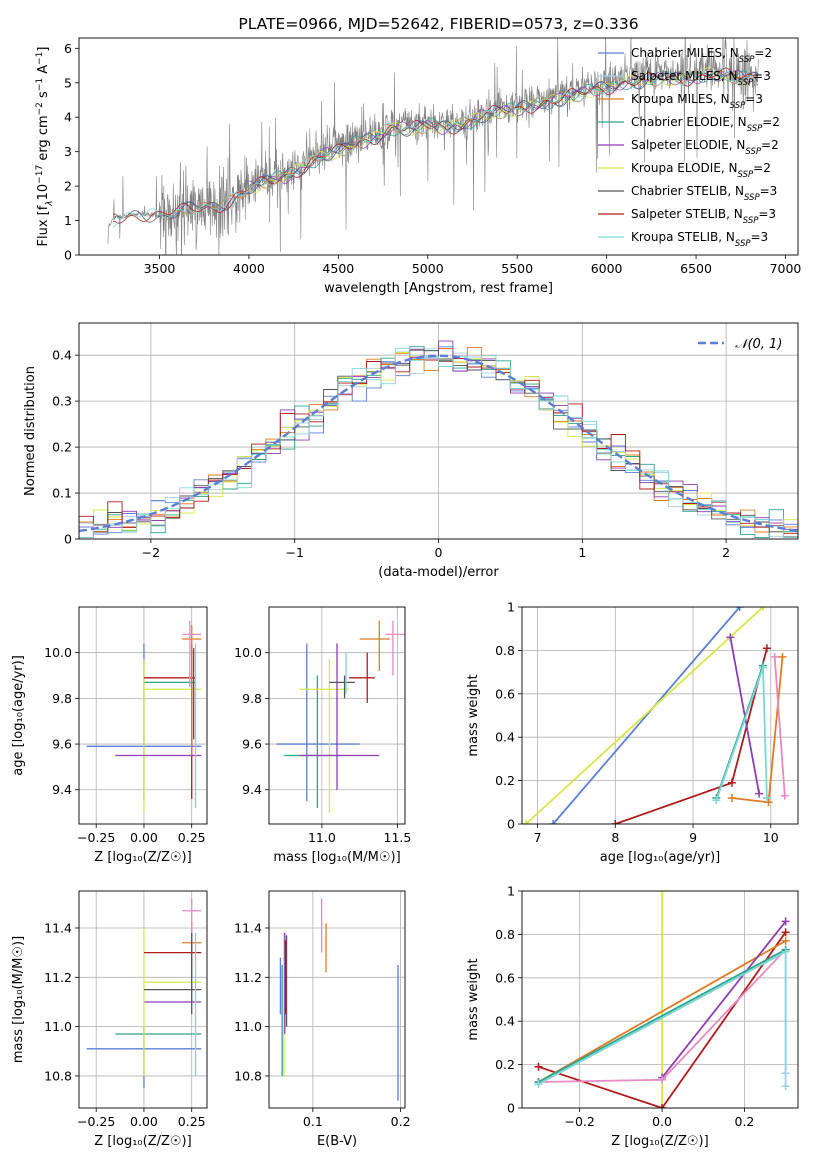  Describe the element at coordinates (768, 802) in the screenshot. I see `marker-kroupa_miles` at that location.